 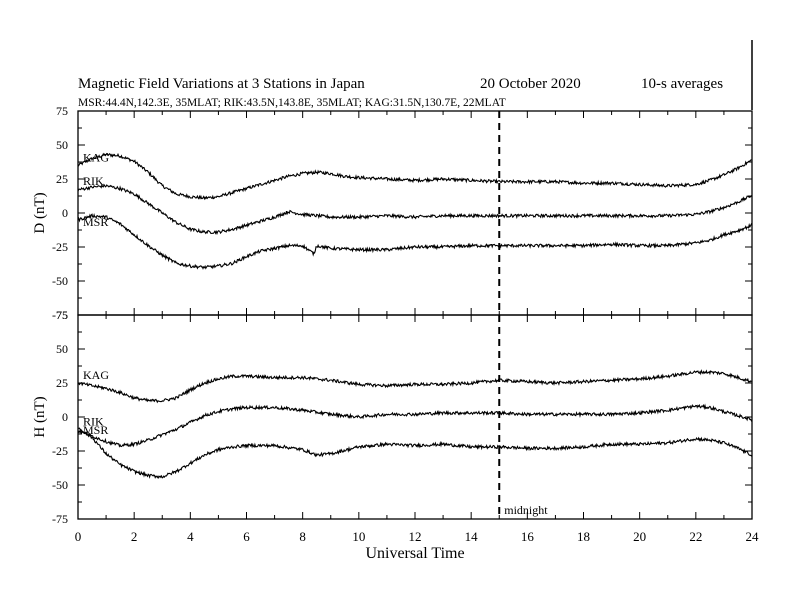 What do you see at coordinates (530, 84) in the screenshot?
I see `figure-date: 20 October 2020` at bounding box center [530, 84].